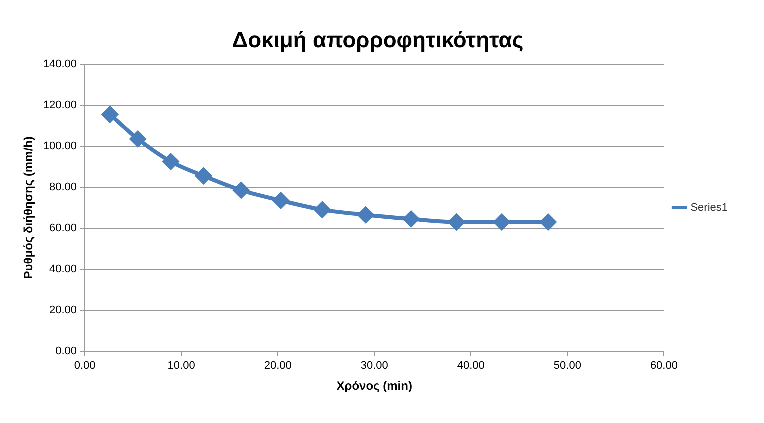 This screenshot has height=423, width=764. I want to click on legend-label: Series1, so click(709, 208).